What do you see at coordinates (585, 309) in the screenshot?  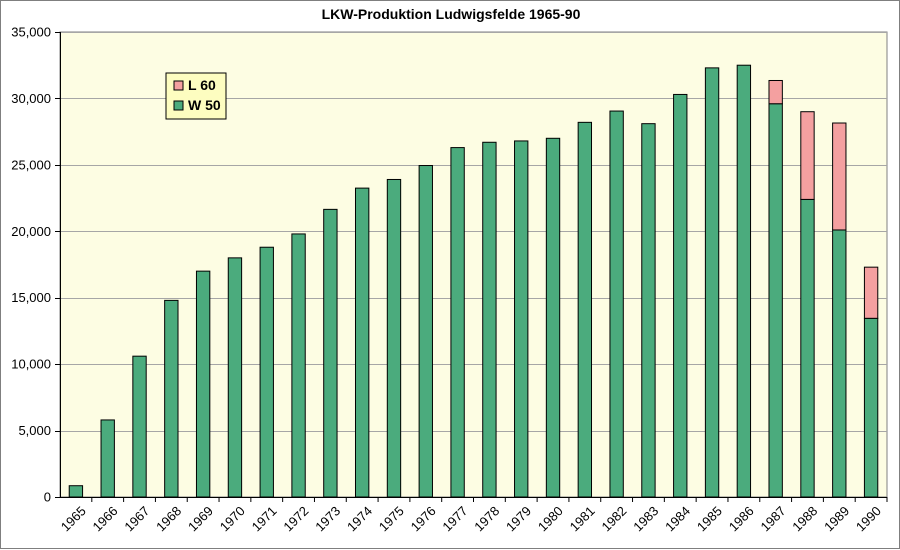 I see `bar-w-50-1981` at bounding box center [585, 309].